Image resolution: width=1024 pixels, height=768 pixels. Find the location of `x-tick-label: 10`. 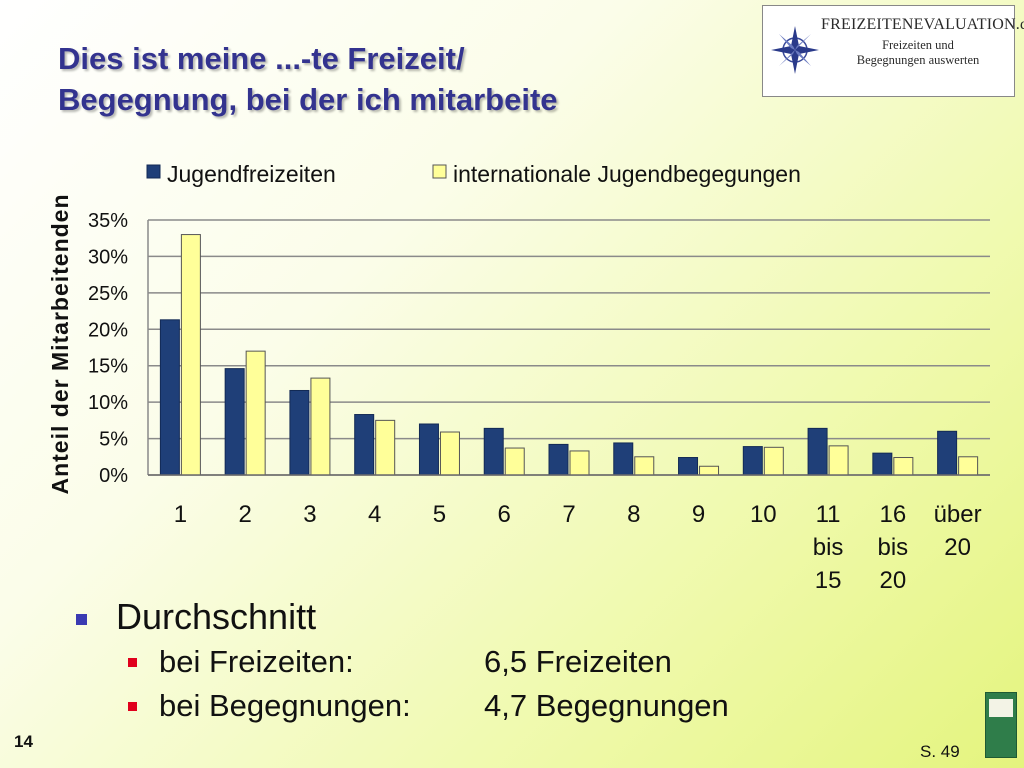

x-tick-label: 10 is located at coordinates (763, 514).